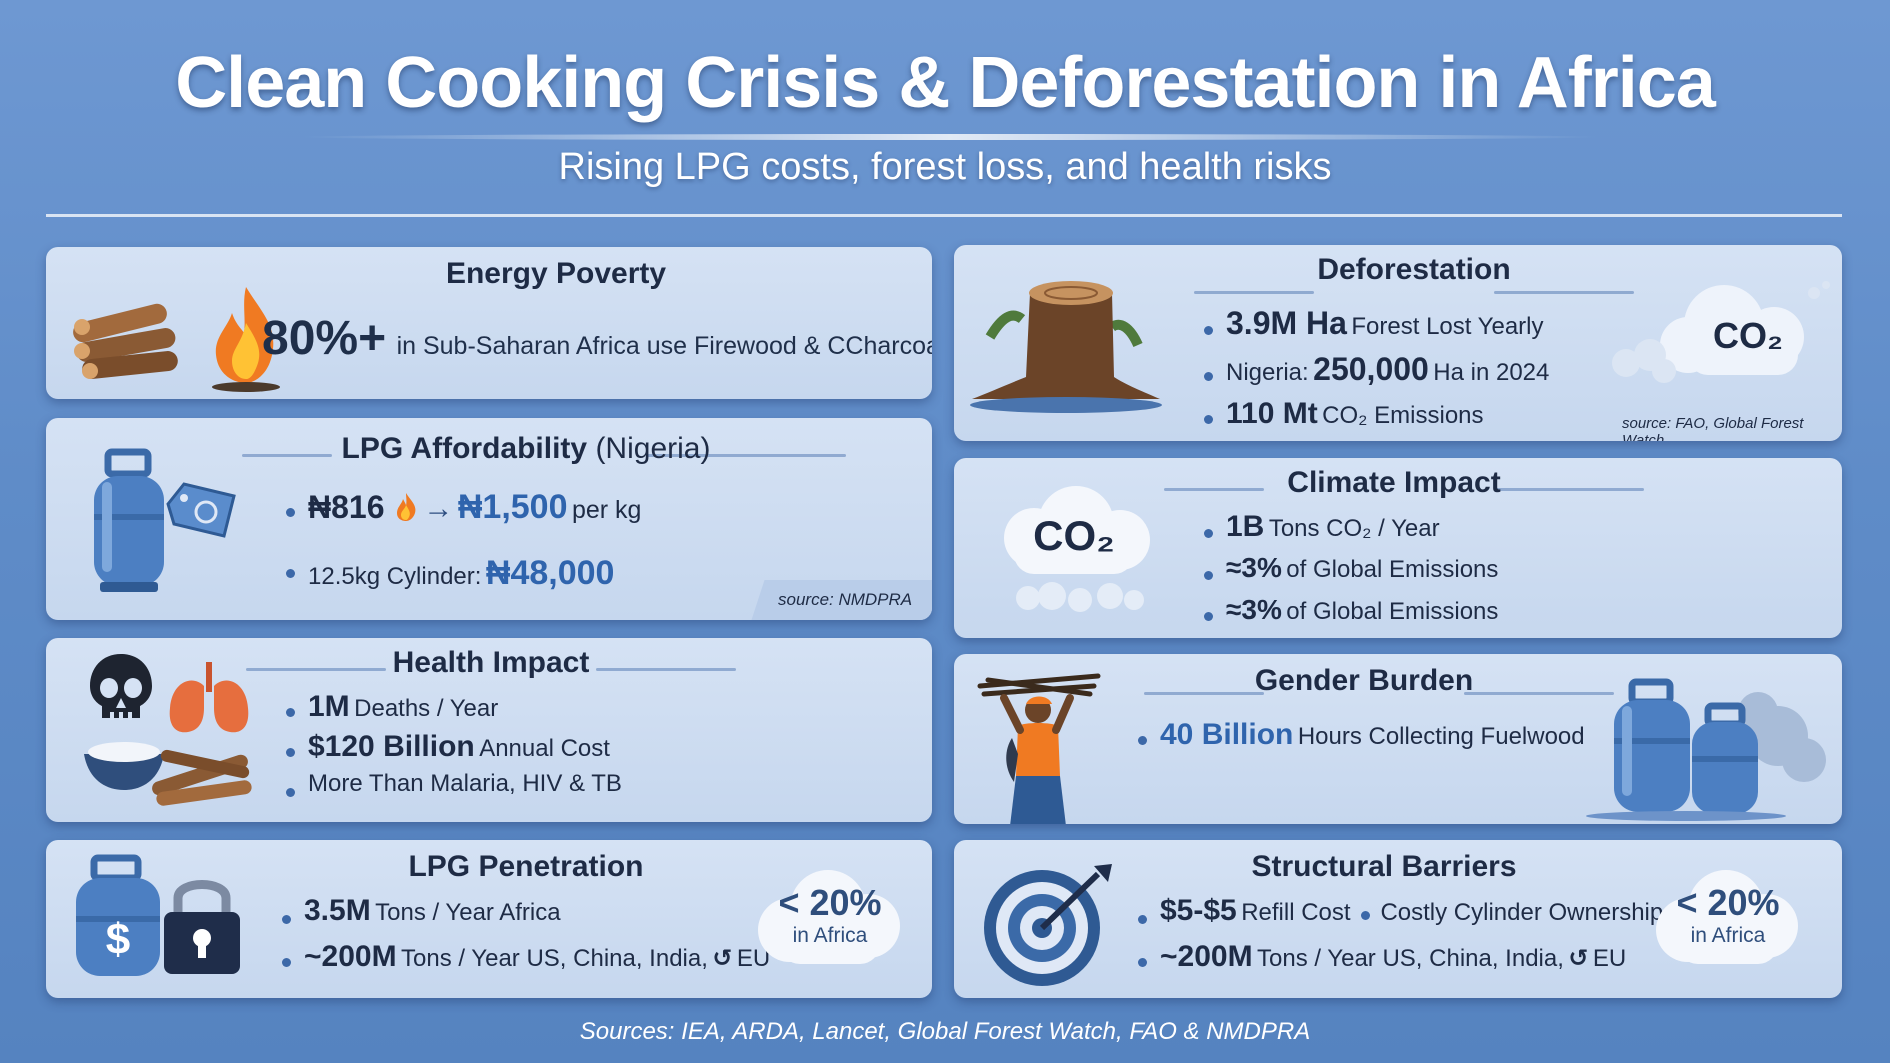 The width and height of the screenshot is (1890, 1063). What do you see at coordinates (1414, 269) in the screenshot?
I see `deforestation-title: Deforestation` at bounding box center [1414, 269].